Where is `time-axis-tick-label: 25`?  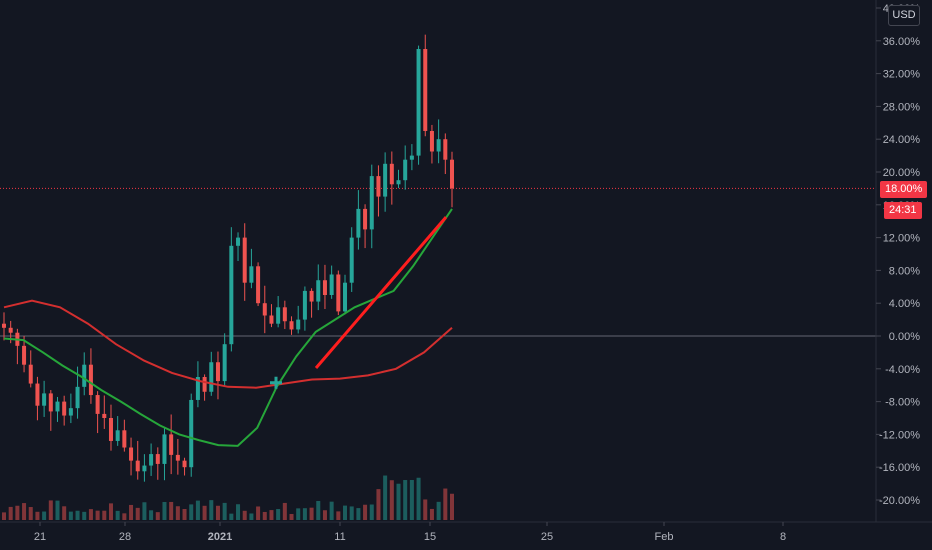 time-axis-tick-label: 25 is located at coordinates (547, 537).